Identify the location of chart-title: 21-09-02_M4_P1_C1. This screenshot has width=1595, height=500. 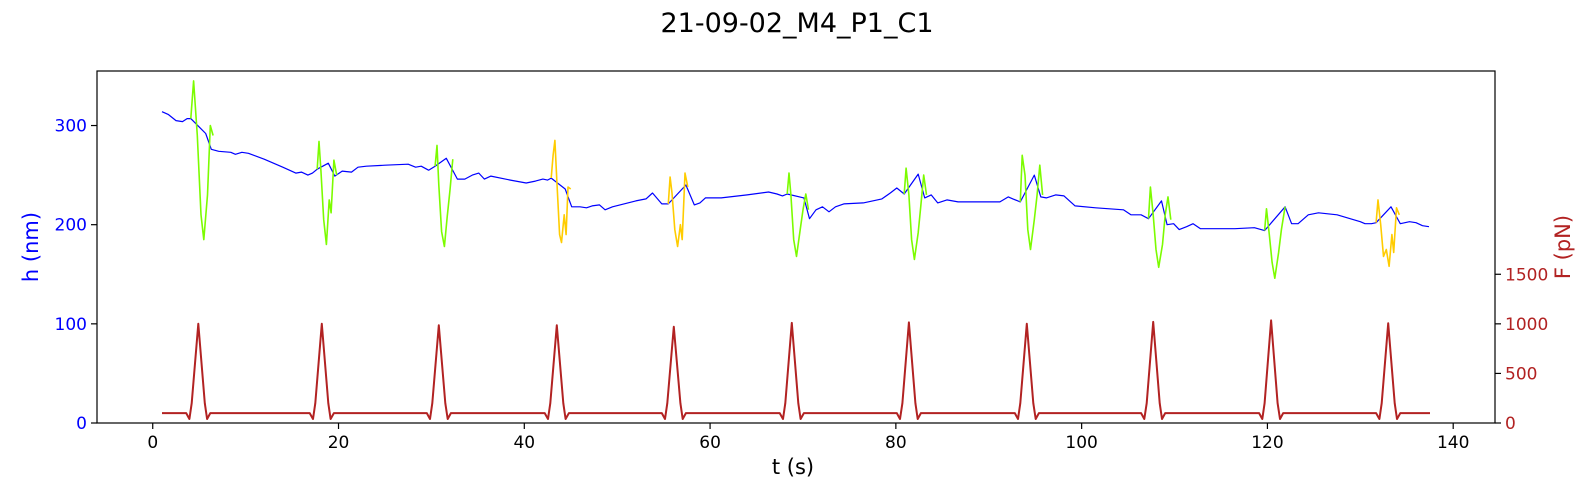
(796, 23).